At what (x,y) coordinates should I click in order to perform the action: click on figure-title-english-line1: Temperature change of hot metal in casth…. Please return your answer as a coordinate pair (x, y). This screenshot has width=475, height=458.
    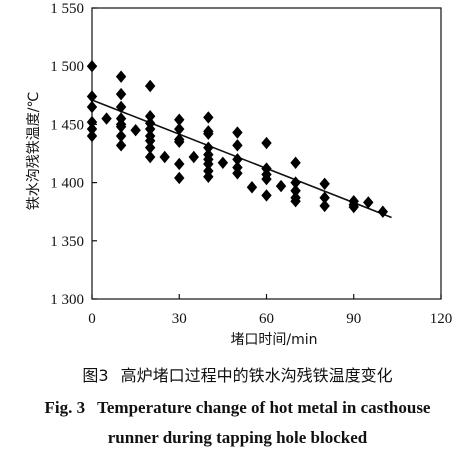
    Looking at the image, I should click on (264, 407).